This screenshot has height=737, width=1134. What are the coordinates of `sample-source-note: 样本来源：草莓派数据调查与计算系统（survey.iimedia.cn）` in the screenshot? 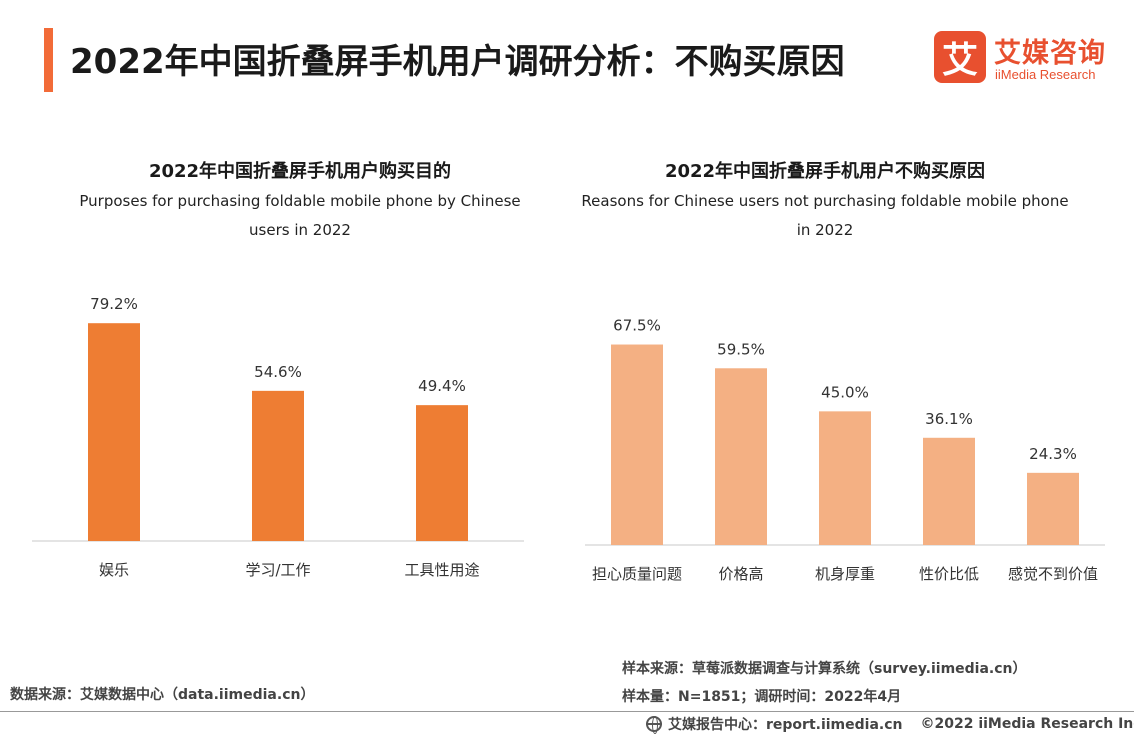 It's located at (824, 669).